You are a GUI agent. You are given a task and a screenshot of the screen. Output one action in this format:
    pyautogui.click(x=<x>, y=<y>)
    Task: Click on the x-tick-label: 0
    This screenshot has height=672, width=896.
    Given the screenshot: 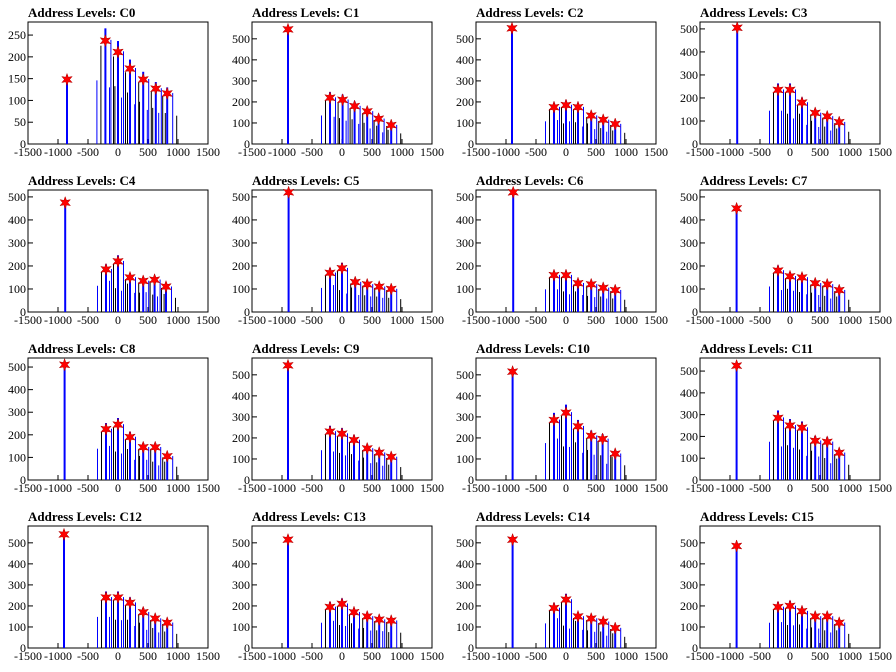 What is the action you would take?
    pyautogui.click(x=790, y=656)
    